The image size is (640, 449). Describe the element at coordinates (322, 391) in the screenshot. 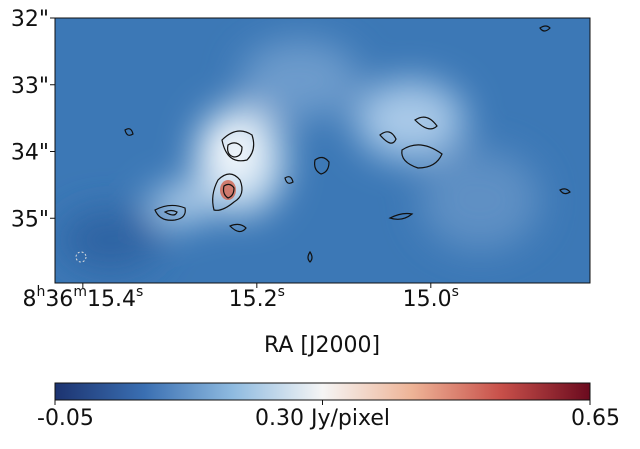

I see `colorbar` at that location.